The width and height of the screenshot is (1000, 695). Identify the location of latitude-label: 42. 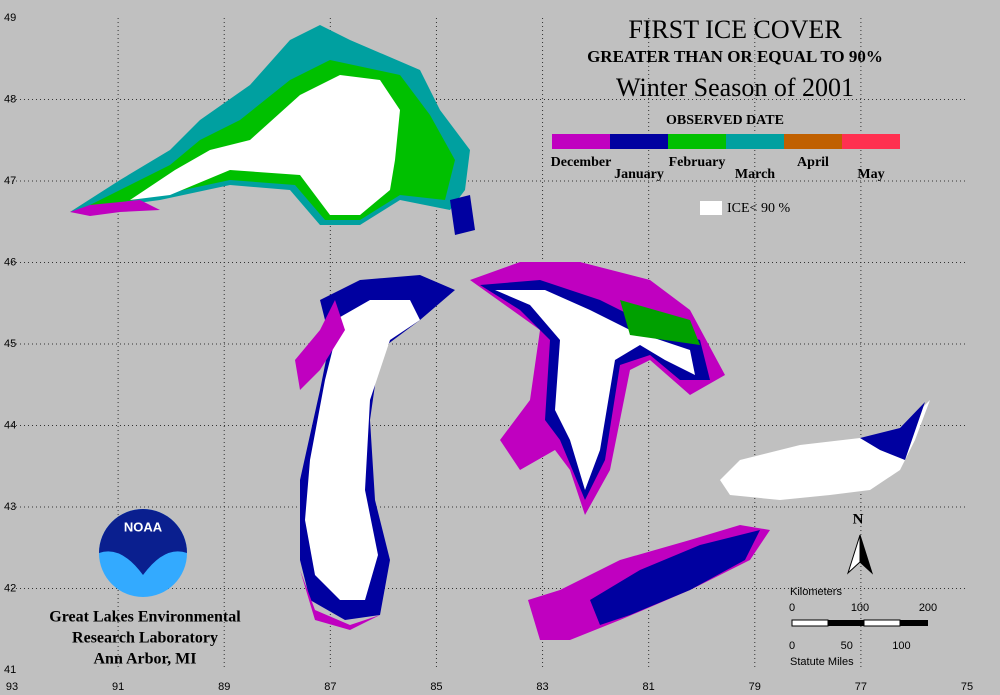
(10, 588).